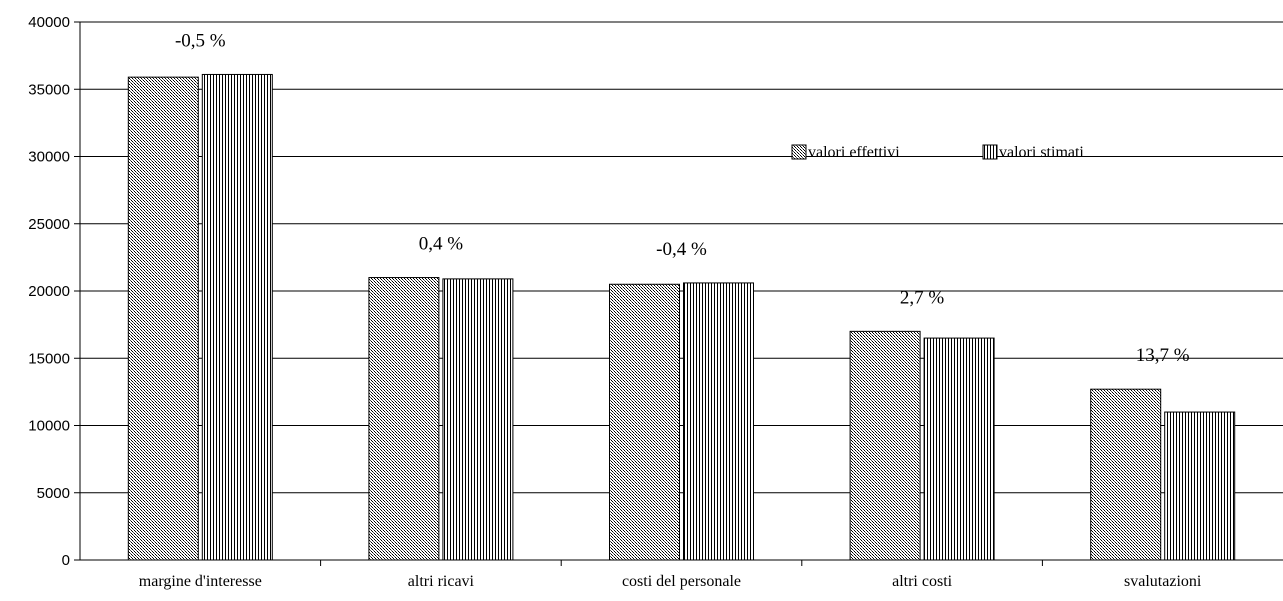  What do you see at coordinates (922, 581) in the screenshot?
I see `x-tick-label: altri costi` at bounding box center [922, 581].